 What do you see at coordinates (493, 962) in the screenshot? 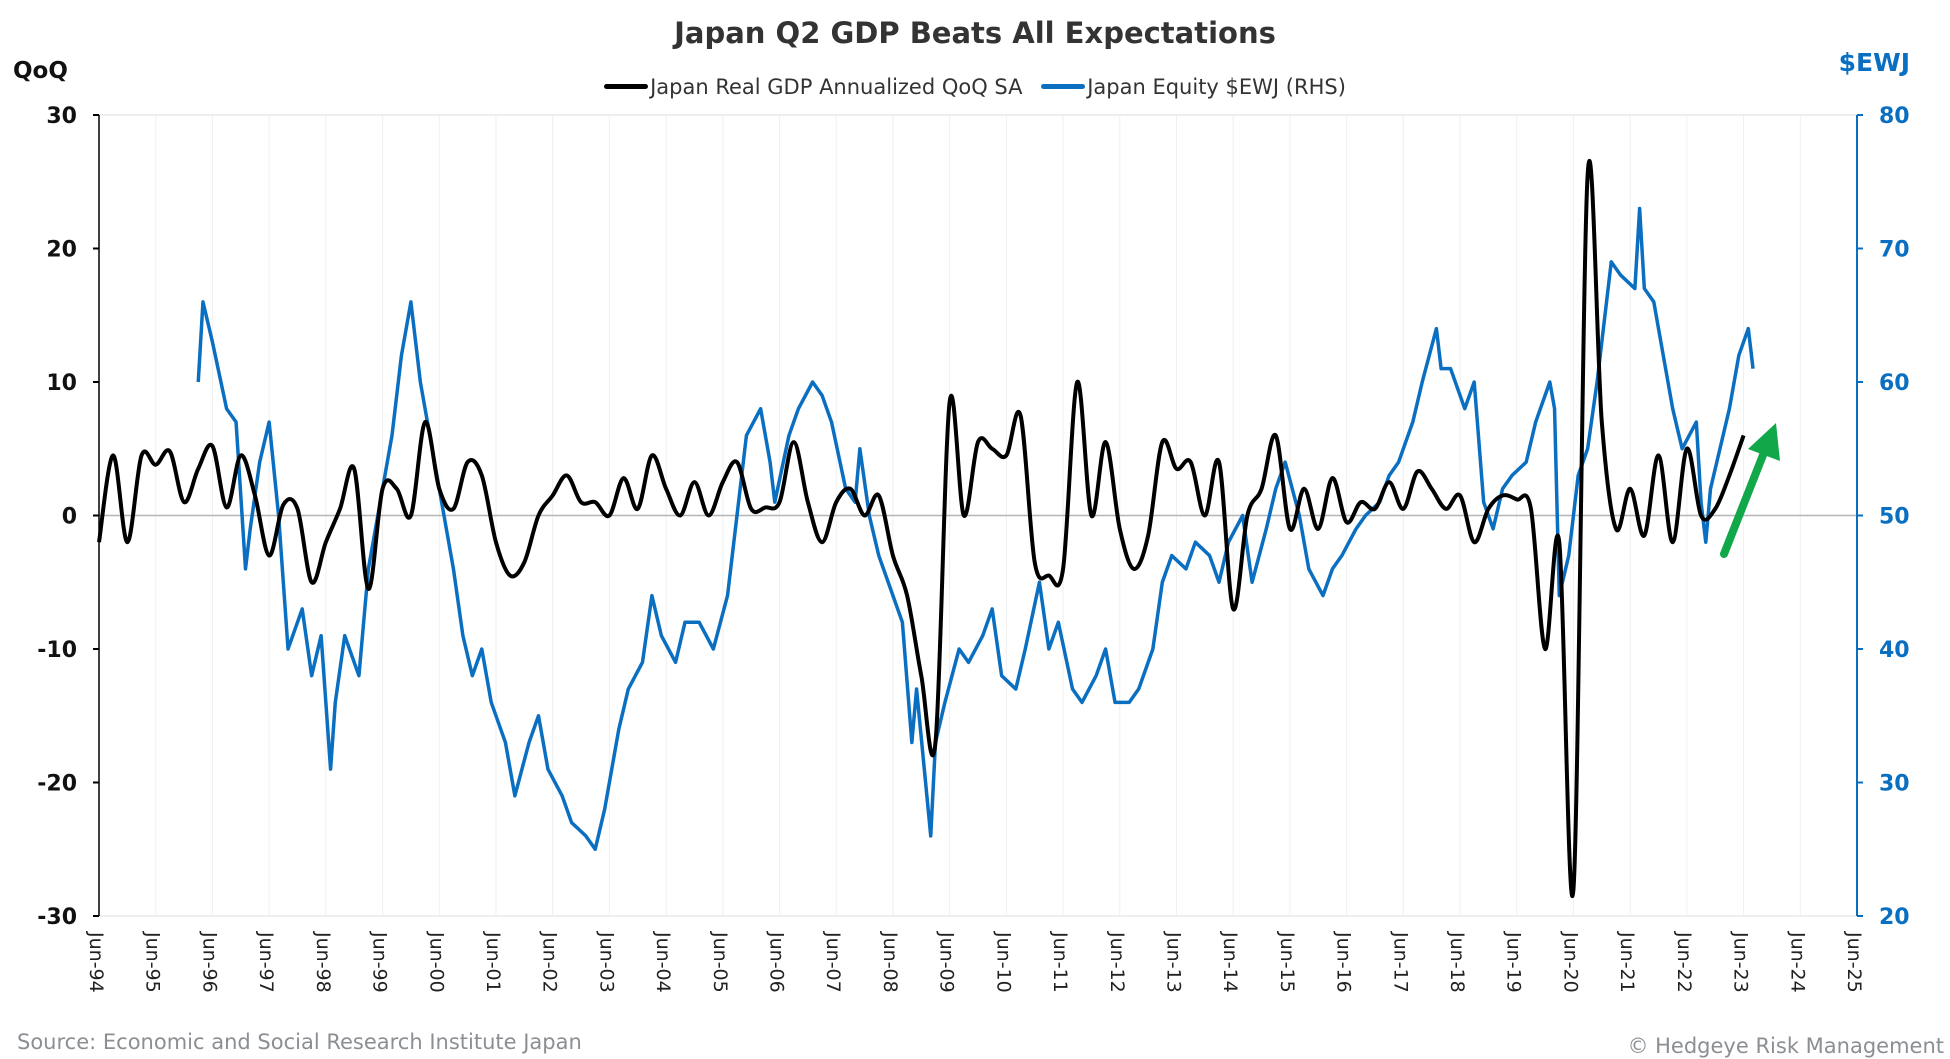
I see `x-tick-label: Jun-01` at bounding box center [493, 962].